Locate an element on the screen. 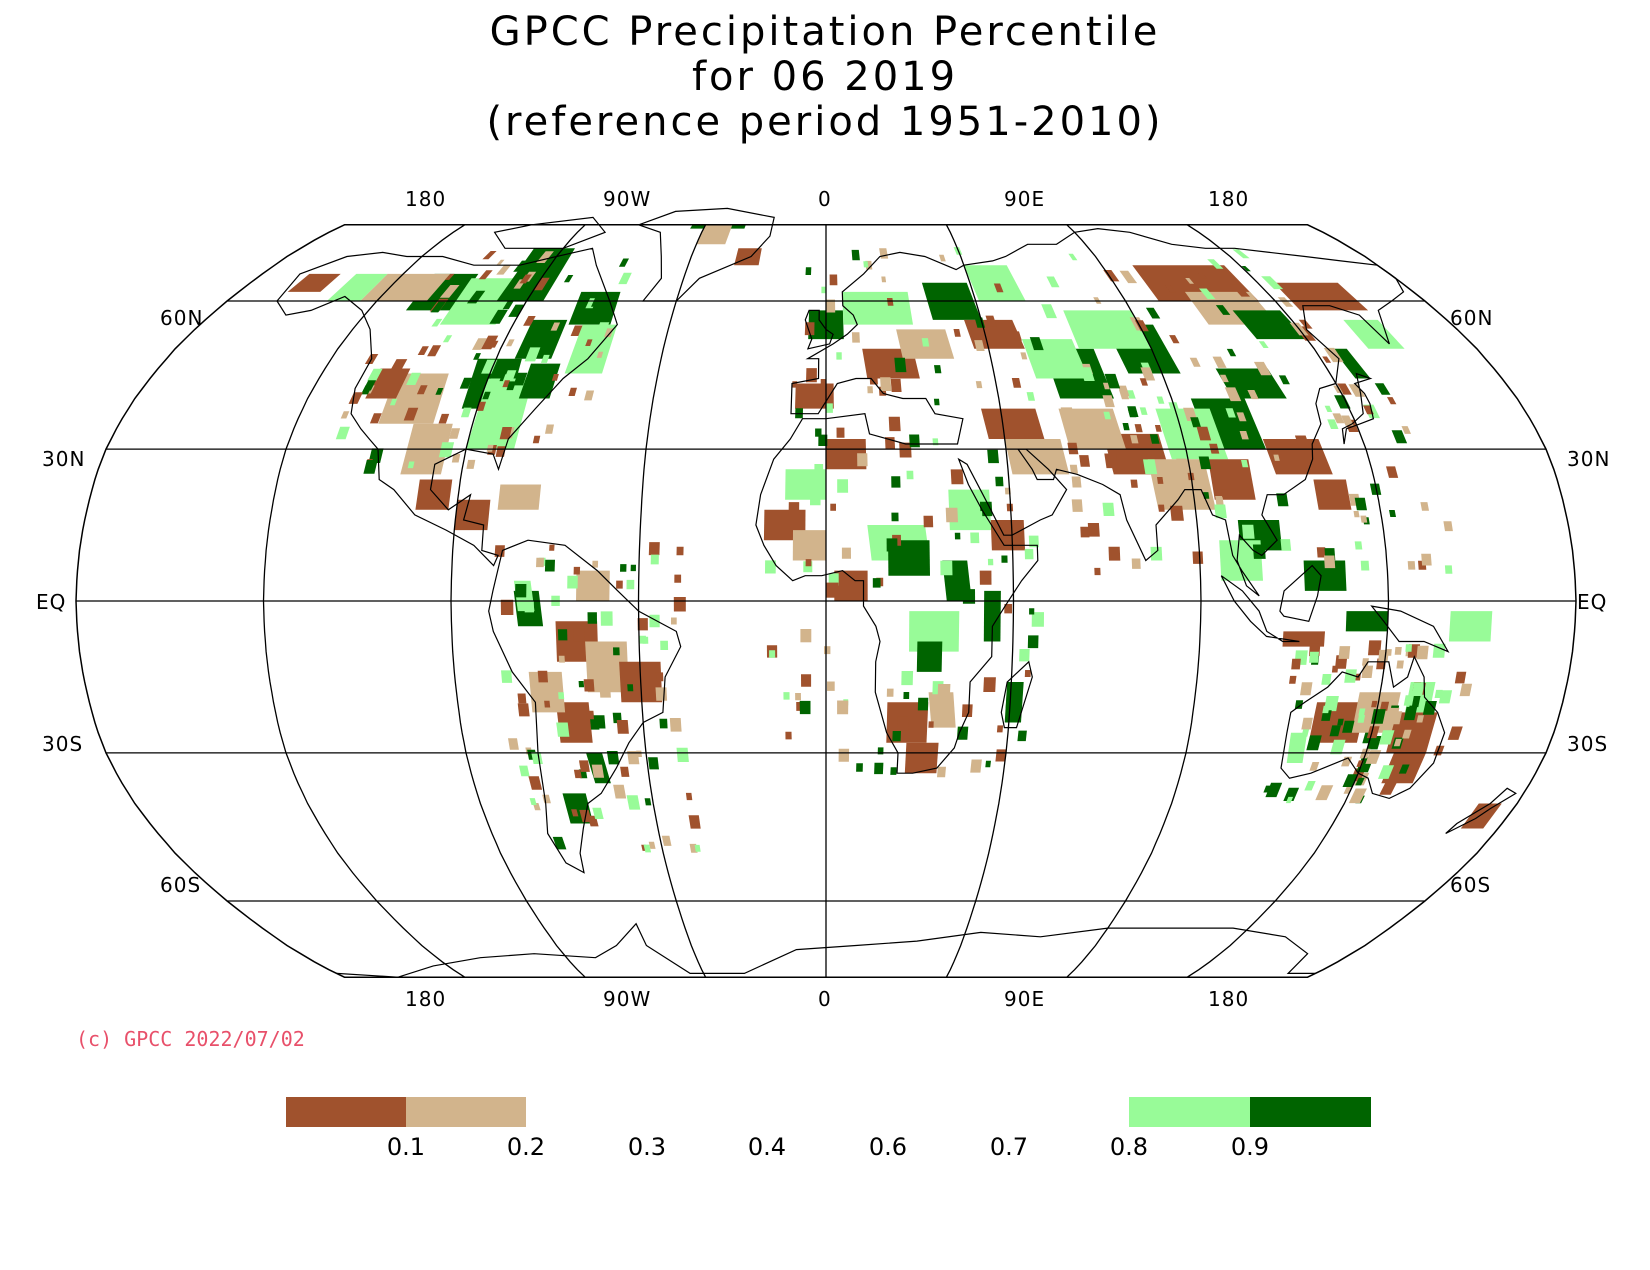 The width and height of the screenshot is (1650, 1270). map-subtitle-period: for 06 2019 is located at coordinates (825, 77).